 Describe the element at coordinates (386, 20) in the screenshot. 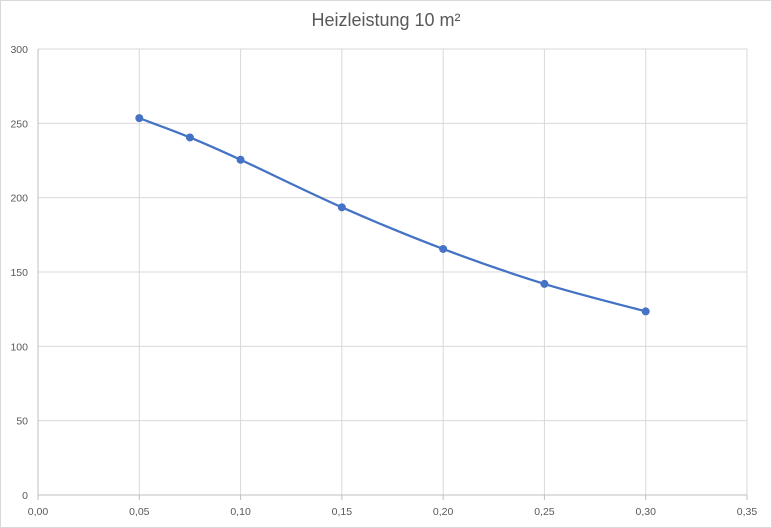

I see `chart-title: Heizleistung 10 m²` at that location.